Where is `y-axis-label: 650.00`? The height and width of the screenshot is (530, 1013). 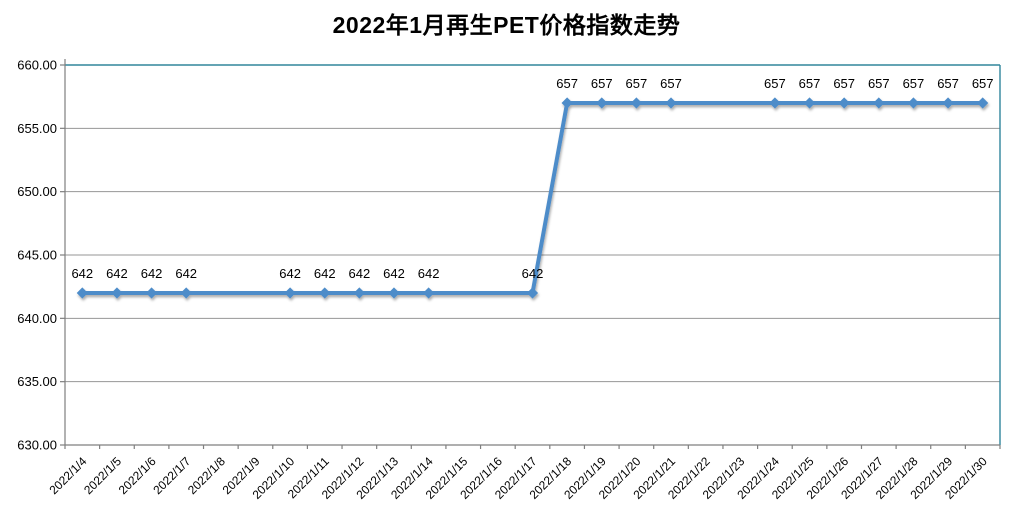
y-axis-label: 650.00 is located at coordinates (37, 191).